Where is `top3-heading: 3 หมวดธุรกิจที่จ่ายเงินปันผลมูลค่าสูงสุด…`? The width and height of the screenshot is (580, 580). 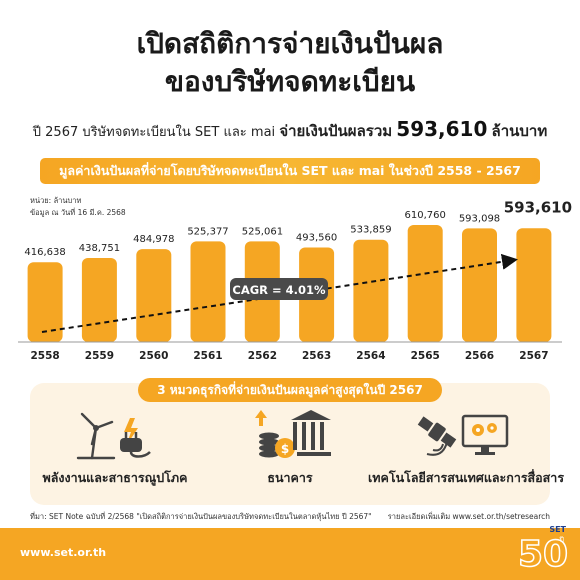
top3-heading: 3 หมวดธุรกิจที่จ่ายเงินปันผลมูลค่าสูงสุด… is located at coordinates (290, 390).